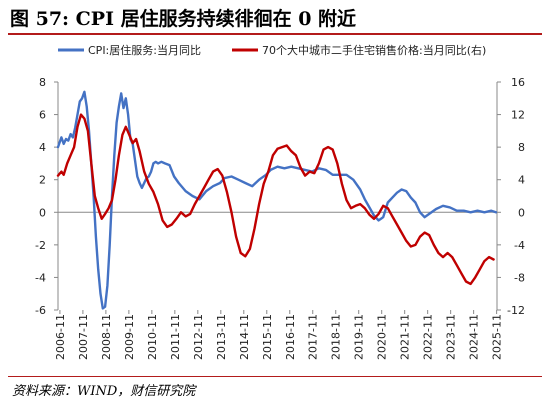  I want to click on chart-legend: CPI:居住服务:当月同比 70个大中城市二手住宅销售价格:当月同比(右), so click(272, 50).